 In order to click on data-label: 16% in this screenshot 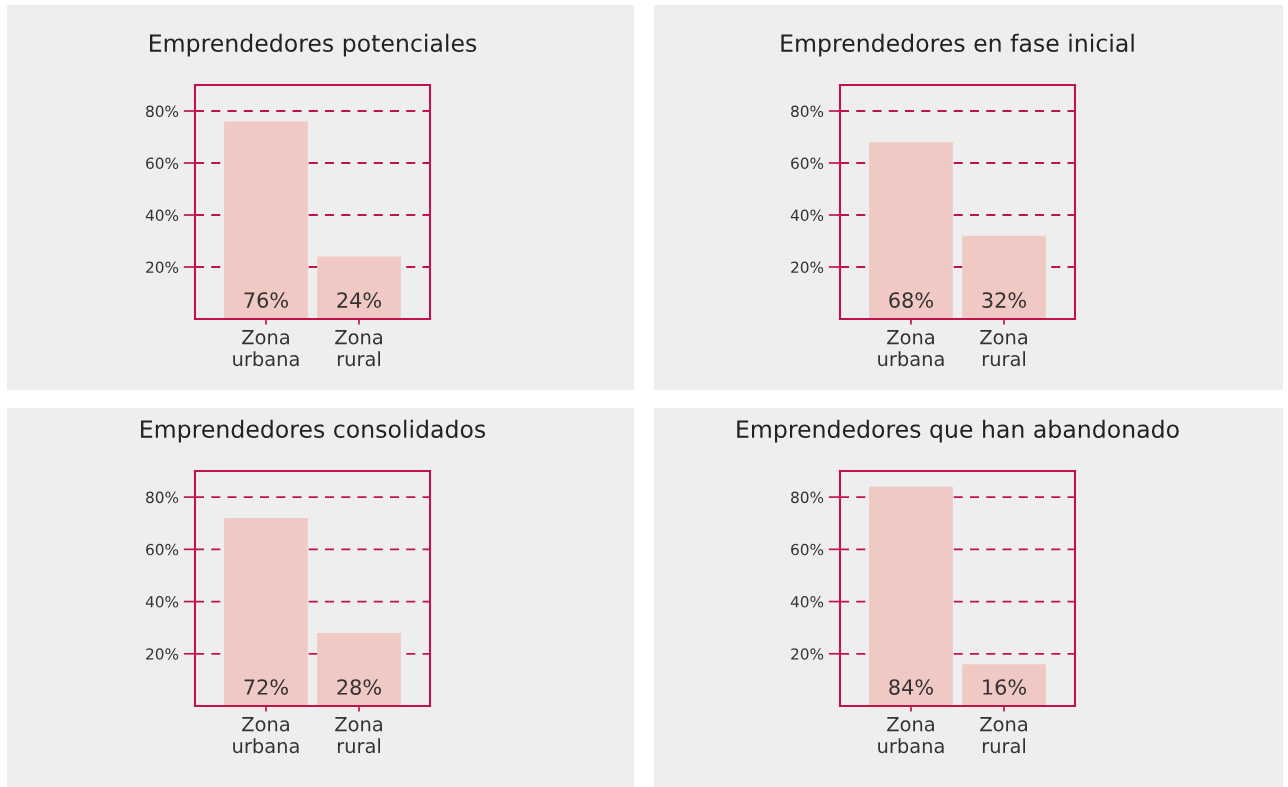, I will do `click(1005, 687)`.